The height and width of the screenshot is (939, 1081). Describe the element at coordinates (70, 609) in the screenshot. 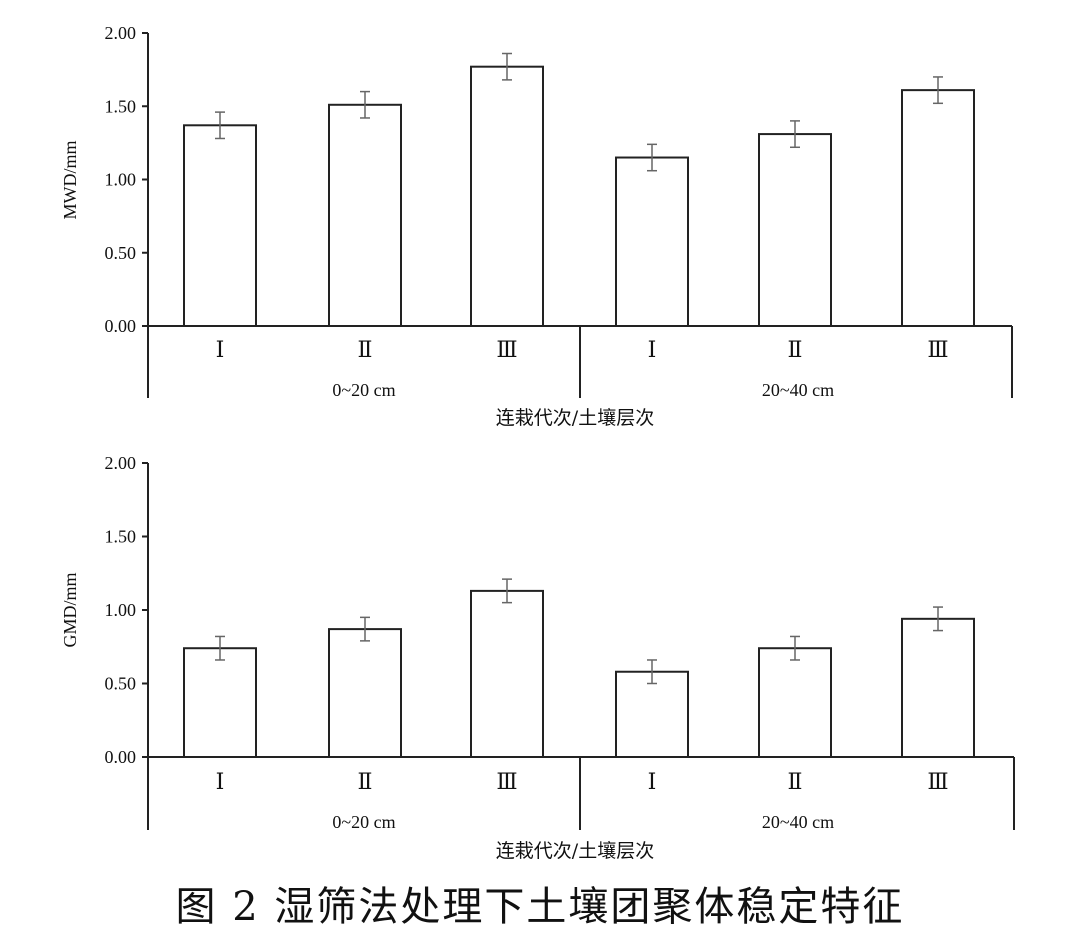

I see `y-axis-title: GMD/mm` at that location.